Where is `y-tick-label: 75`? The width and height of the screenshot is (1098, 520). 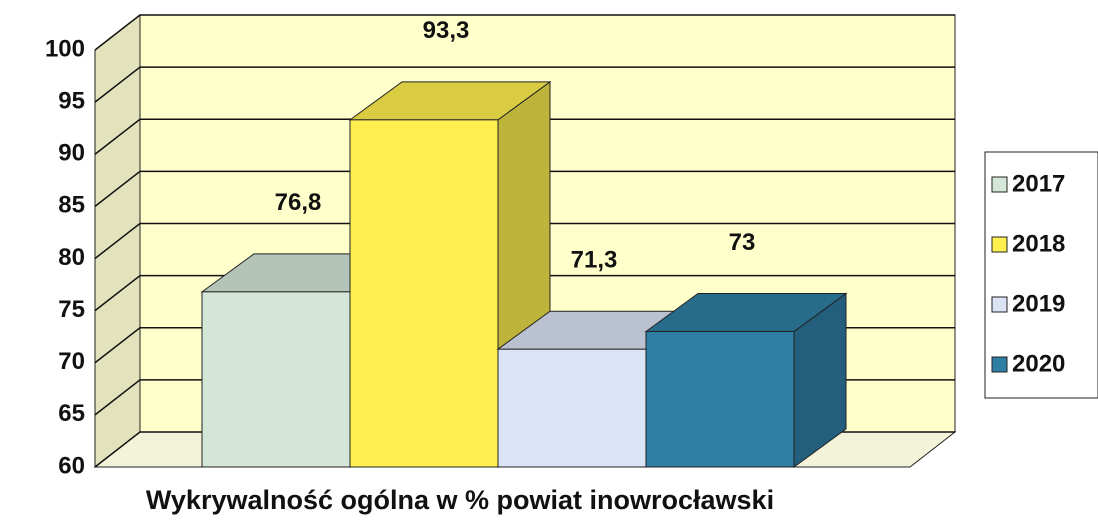 y-tick-label: 75 is located at coordinates (71, 309).